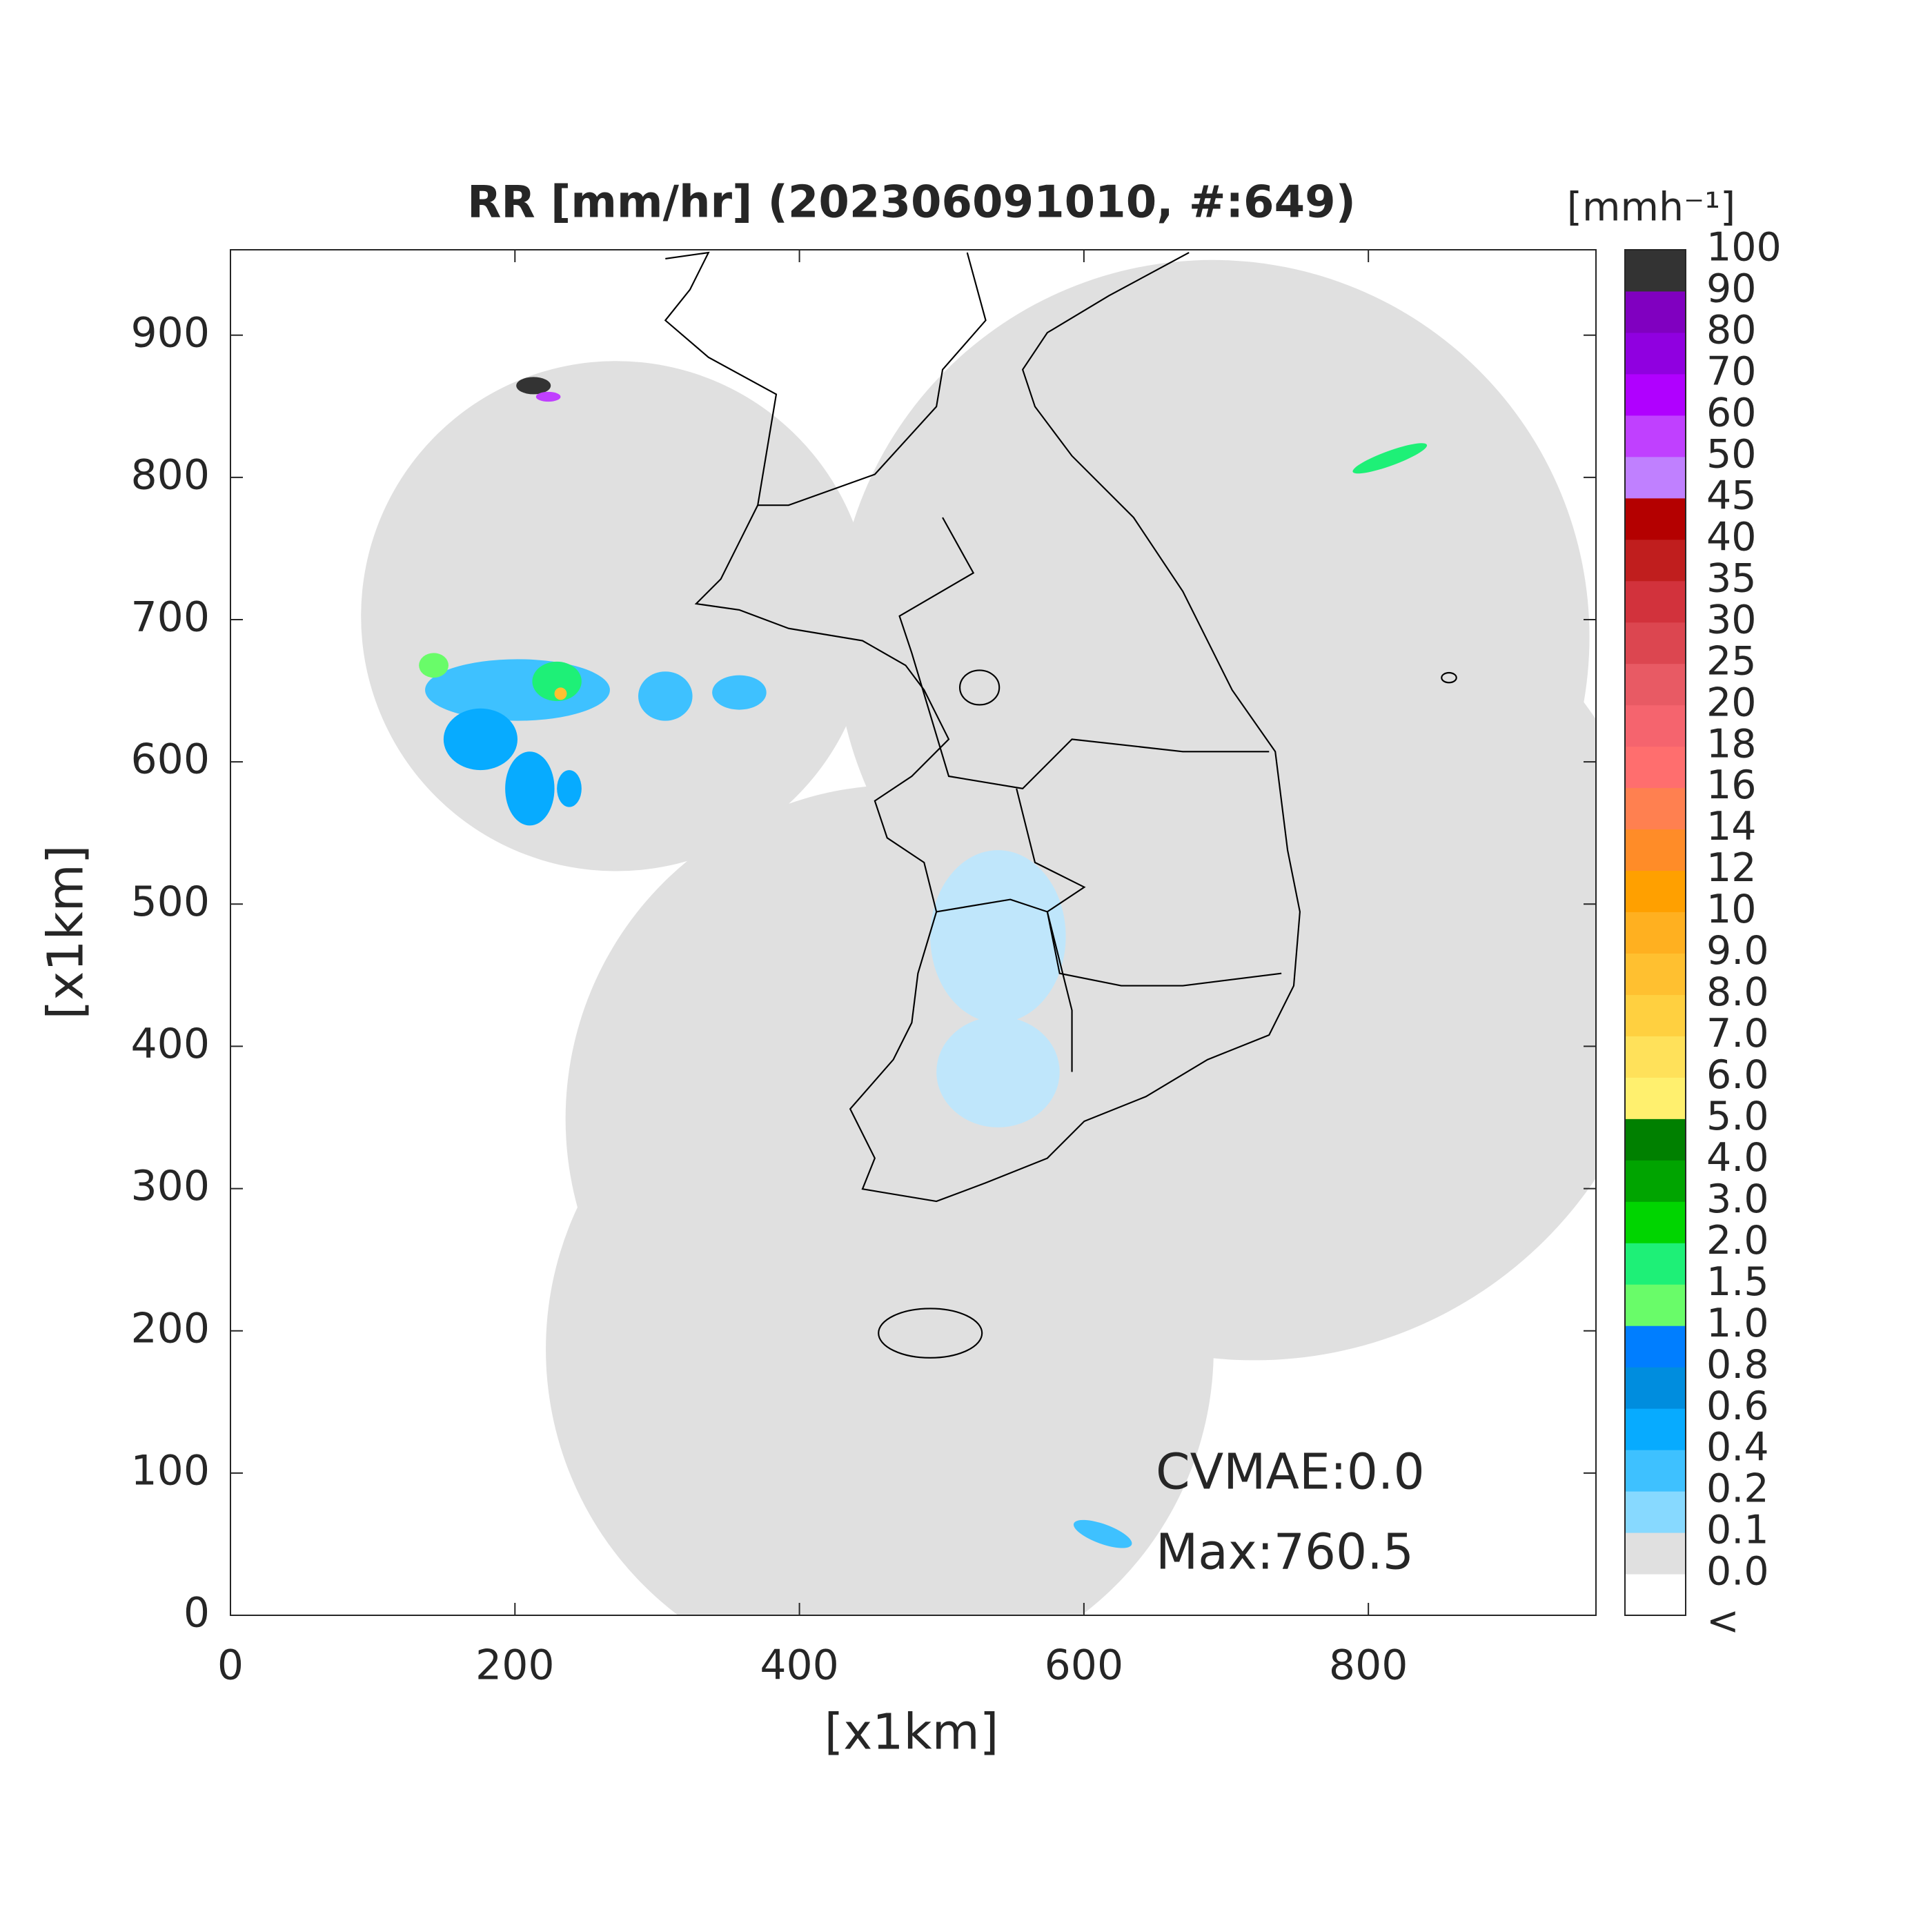  What do you see at coordinates (1737, 1406) in the screenshot?
I see `colorbar-label: 0.6` at bounding box center [1737, 1406].